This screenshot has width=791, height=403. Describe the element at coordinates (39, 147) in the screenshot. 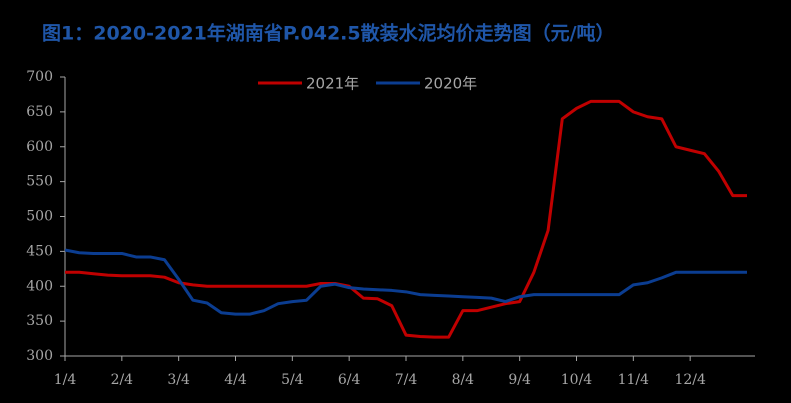

I see `y-tick-label: 600` at that location.